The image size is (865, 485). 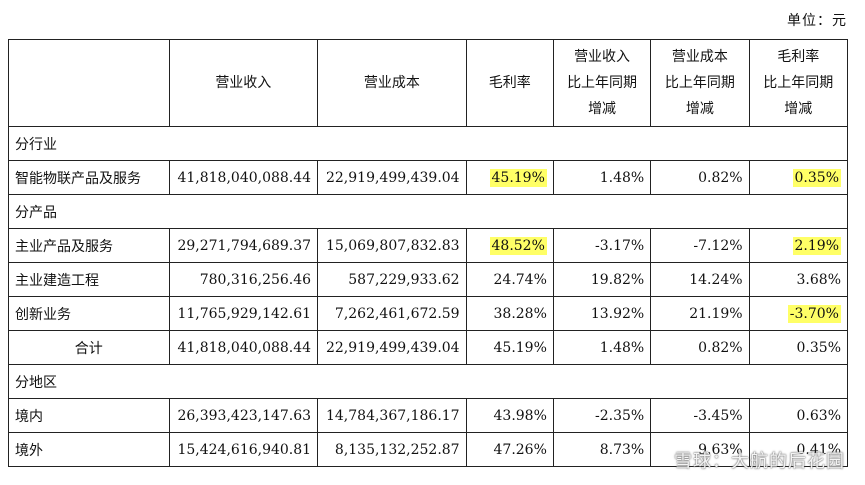 What do you see at coordinates (509, 449) in the screenshot?
I see `cell-margin: 47.26%` at bounding box center [509, 449].